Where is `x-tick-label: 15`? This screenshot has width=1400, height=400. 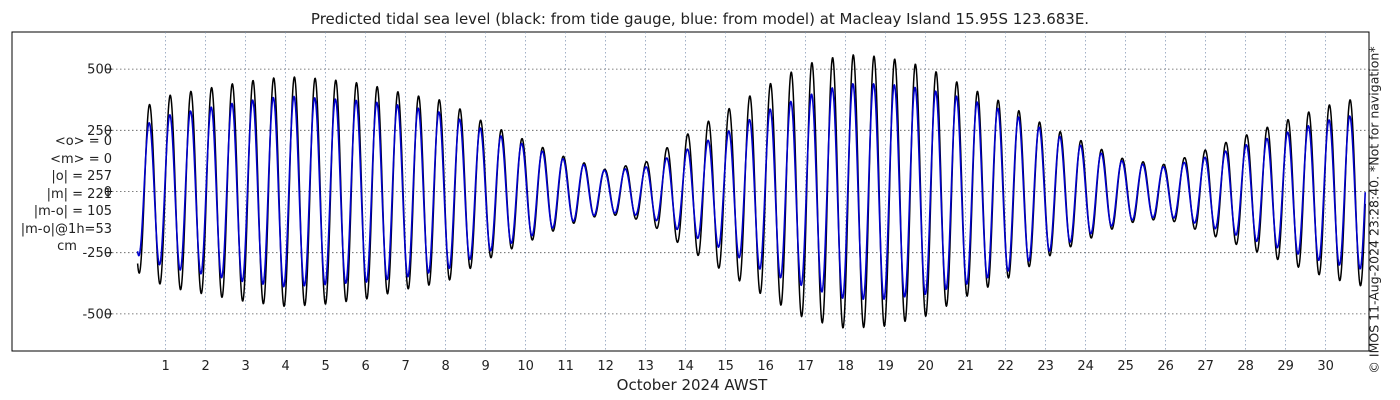 x-tick-label: 15 is located at coordinates (725, 366).